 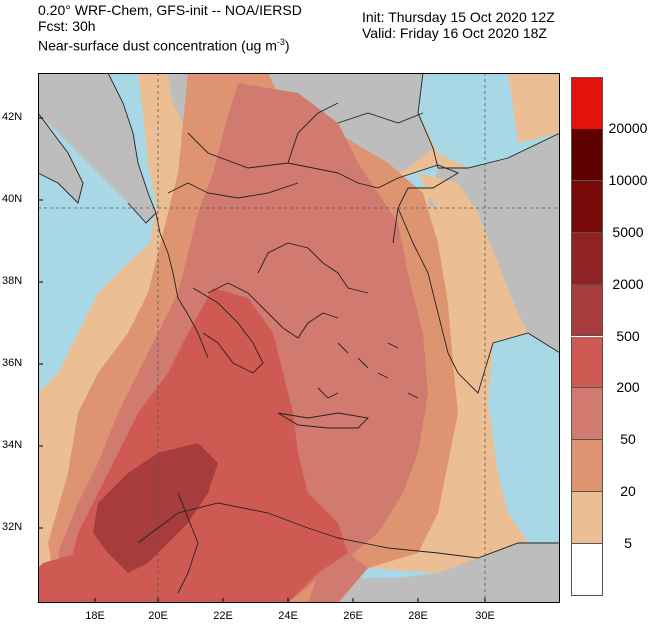 I want to click on lon-label: 20E, so click(x=158, y=616).